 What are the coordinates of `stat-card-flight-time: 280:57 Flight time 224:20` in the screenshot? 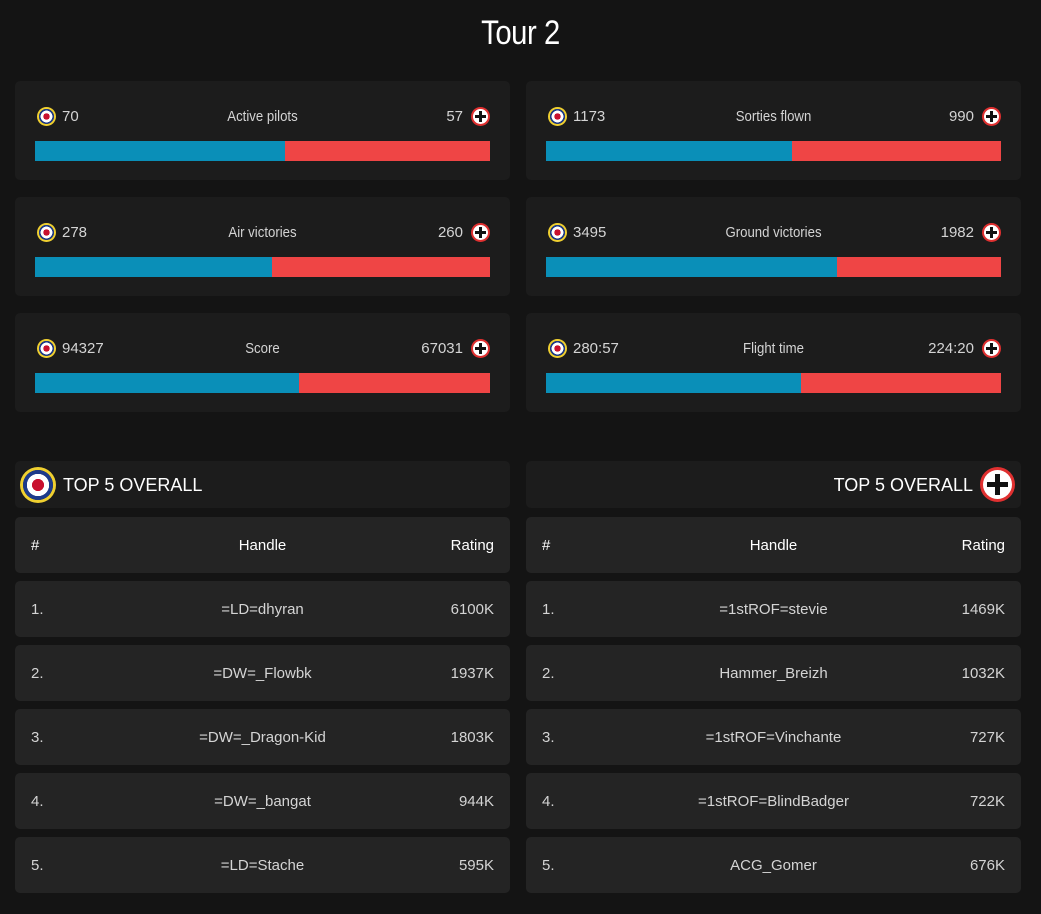 It's located at (773, 362).